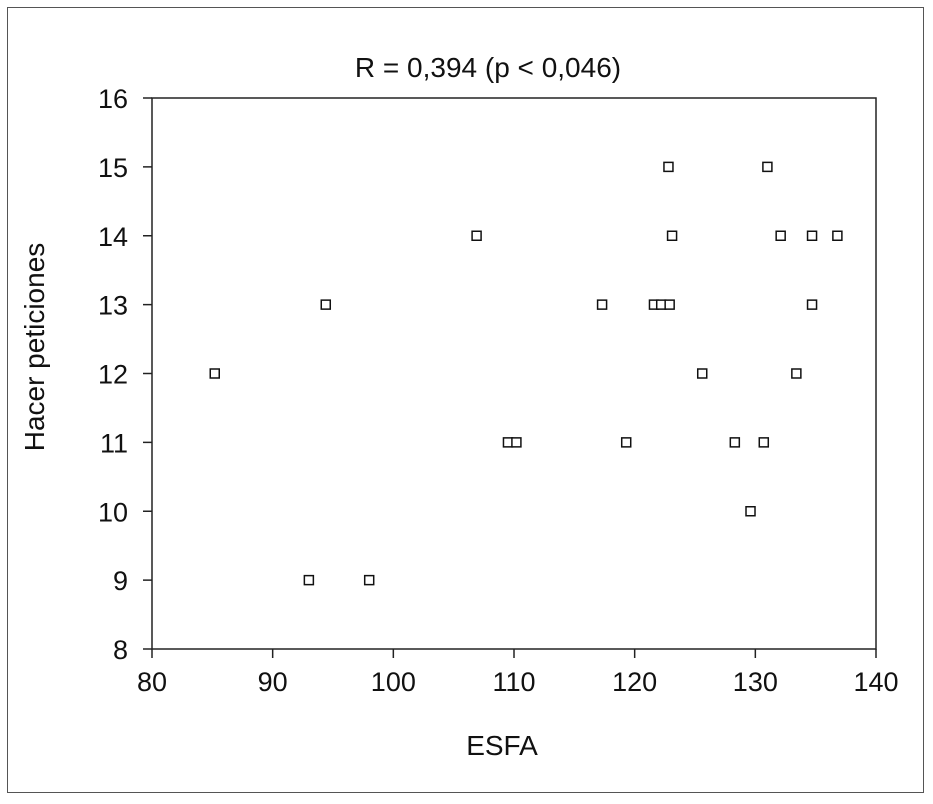  I want to click on x-tick-label: 100, so click(393, 682).